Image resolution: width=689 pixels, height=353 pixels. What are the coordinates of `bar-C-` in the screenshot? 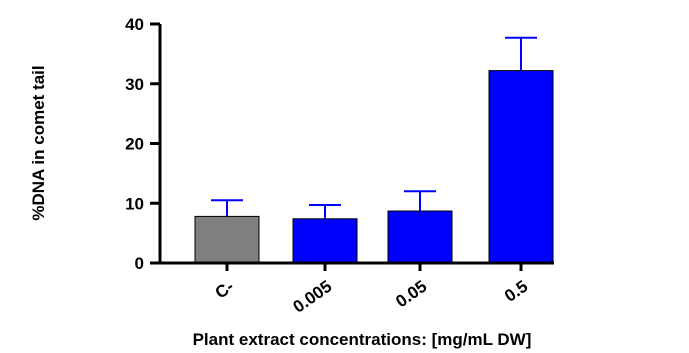 It's located at (227, 239).